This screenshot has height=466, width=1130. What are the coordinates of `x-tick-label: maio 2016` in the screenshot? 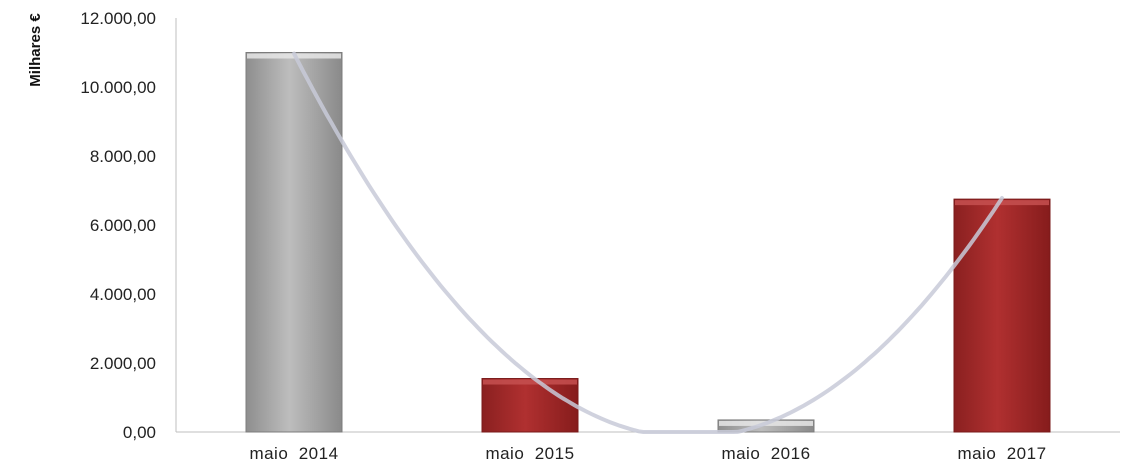 It's located at (765, 453).